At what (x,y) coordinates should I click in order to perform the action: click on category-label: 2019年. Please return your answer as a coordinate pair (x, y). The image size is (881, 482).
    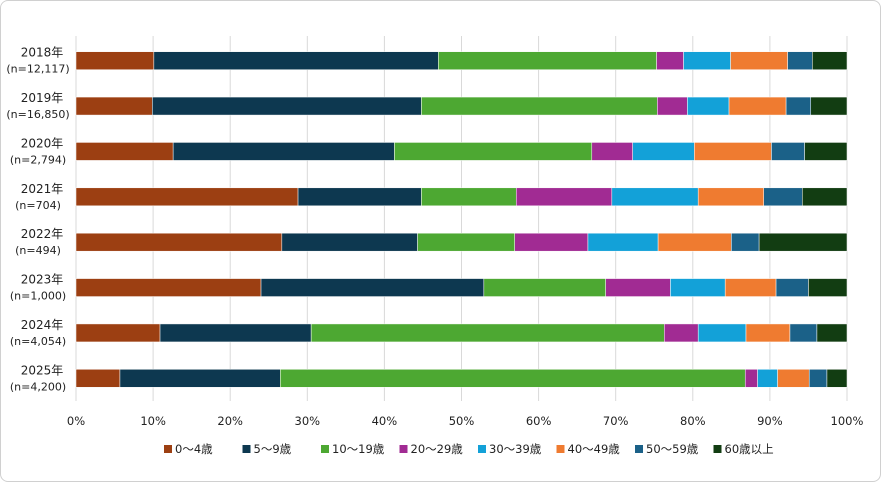
    Looking at the image, I should click on (42, 98).